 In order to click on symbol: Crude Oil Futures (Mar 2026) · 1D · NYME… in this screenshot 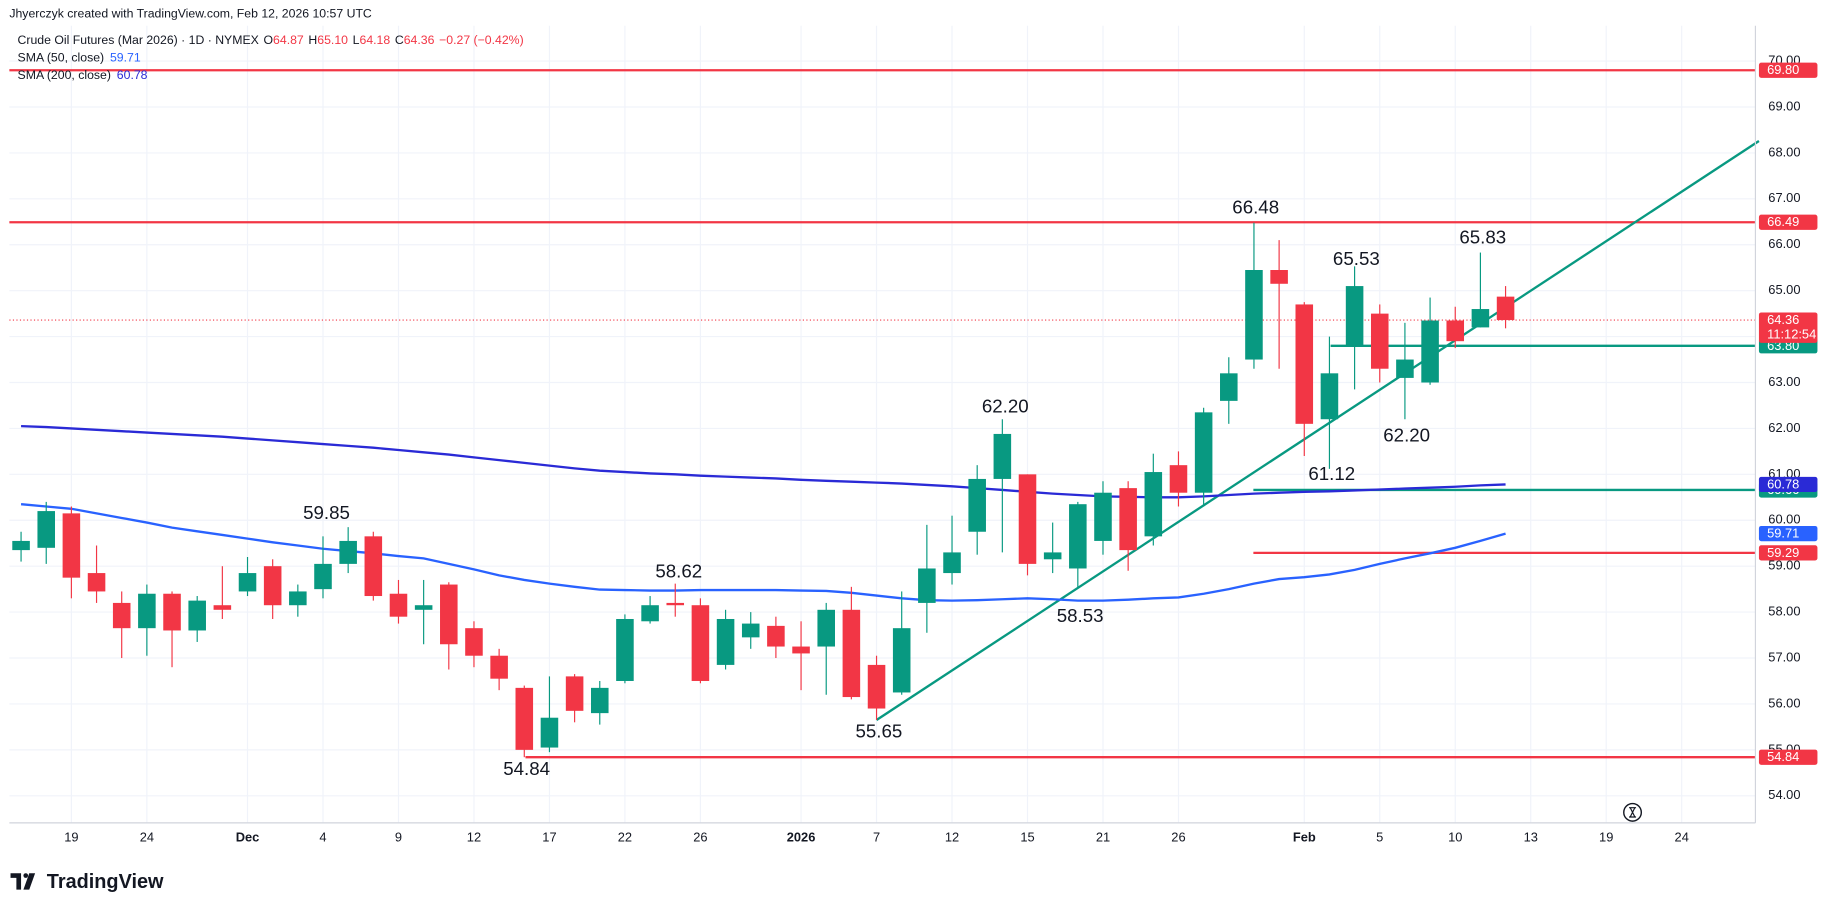, I will do `click(138, 40)`.